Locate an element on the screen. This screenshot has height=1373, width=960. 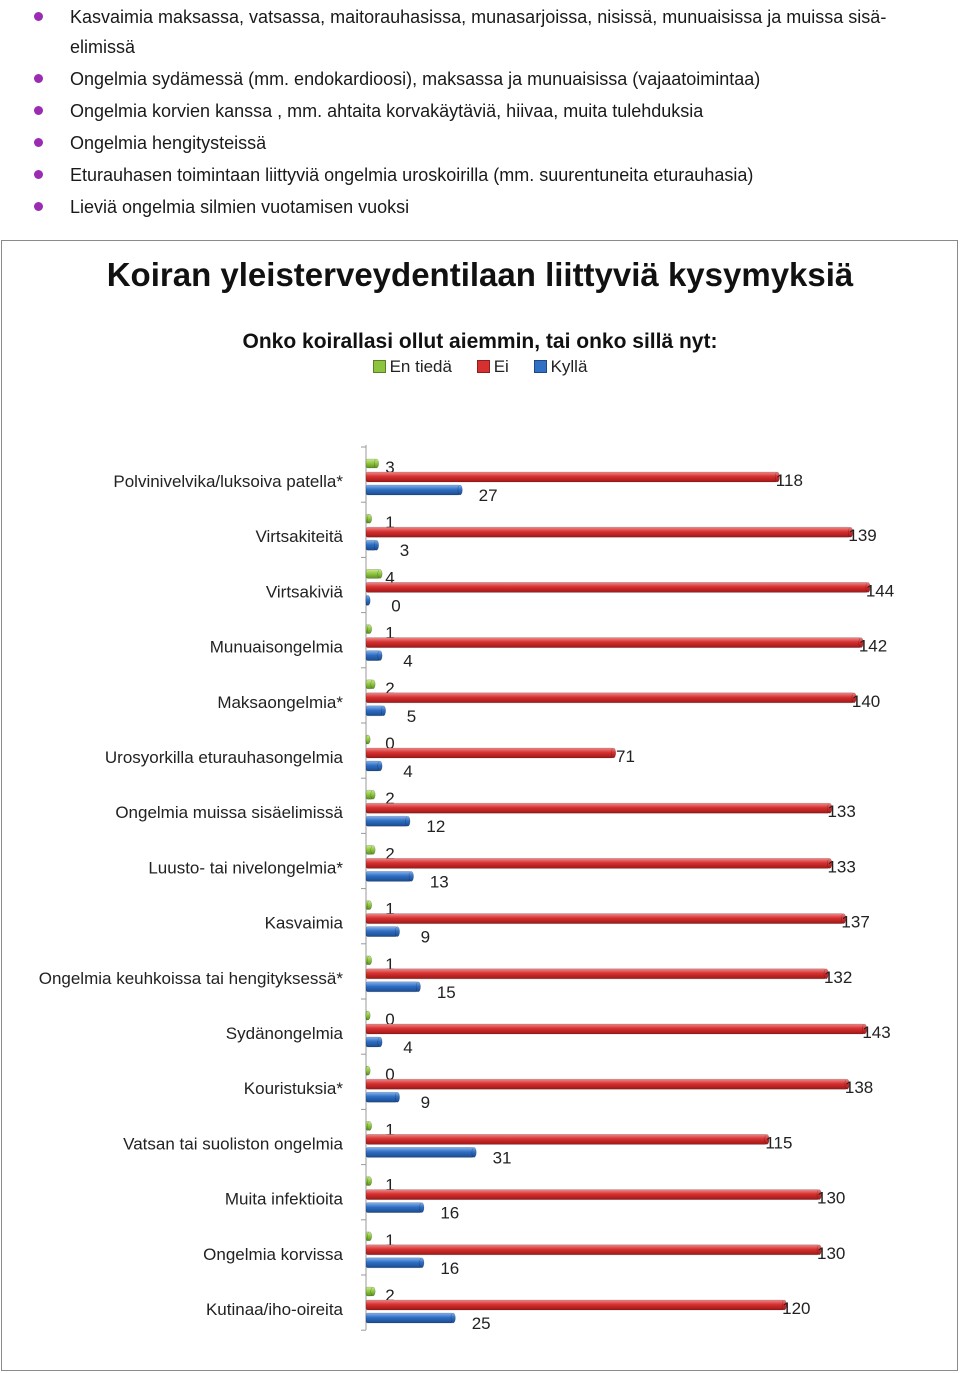
legend-item-ei: Ei is located at coordinates (492, 367).